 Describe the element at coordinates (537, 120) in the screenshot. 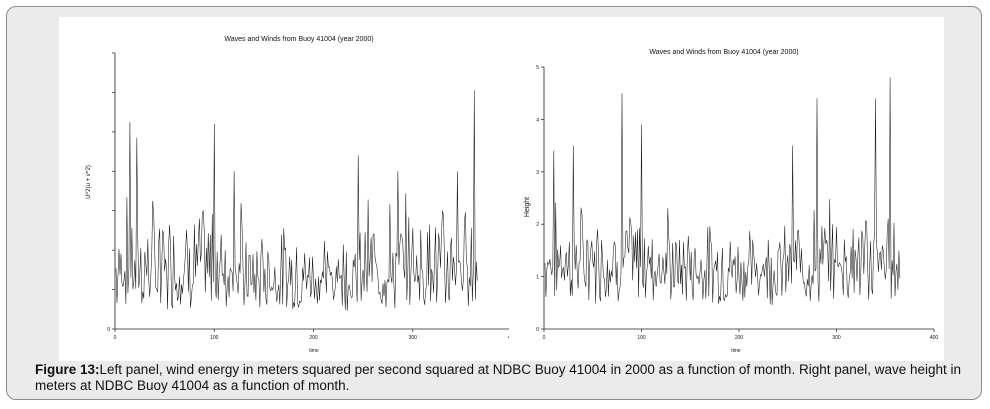

I see `y-tick-label: 4` at that location.